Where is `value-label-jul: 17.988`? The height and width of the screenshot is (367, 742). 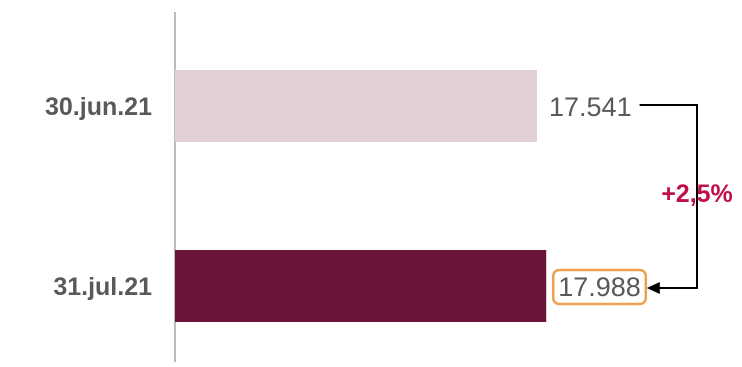
value-label-jul: 17.988 is located at coordinates (599, 287).